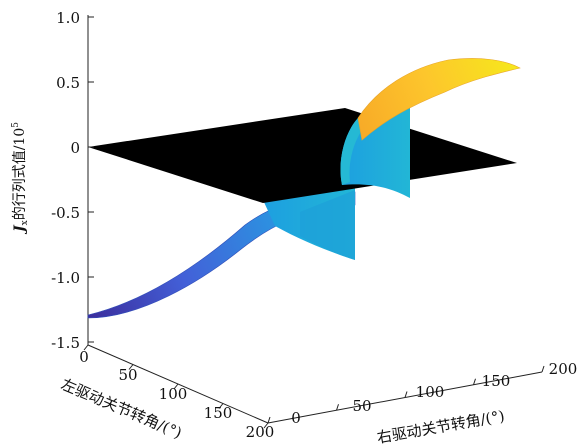 The height and width of the screenshot is (446, 582). Describe the element at coordinates (441, 426) in the screenshot. I see `y-axis-label: 右驱动关节转角/(°)` at that location.